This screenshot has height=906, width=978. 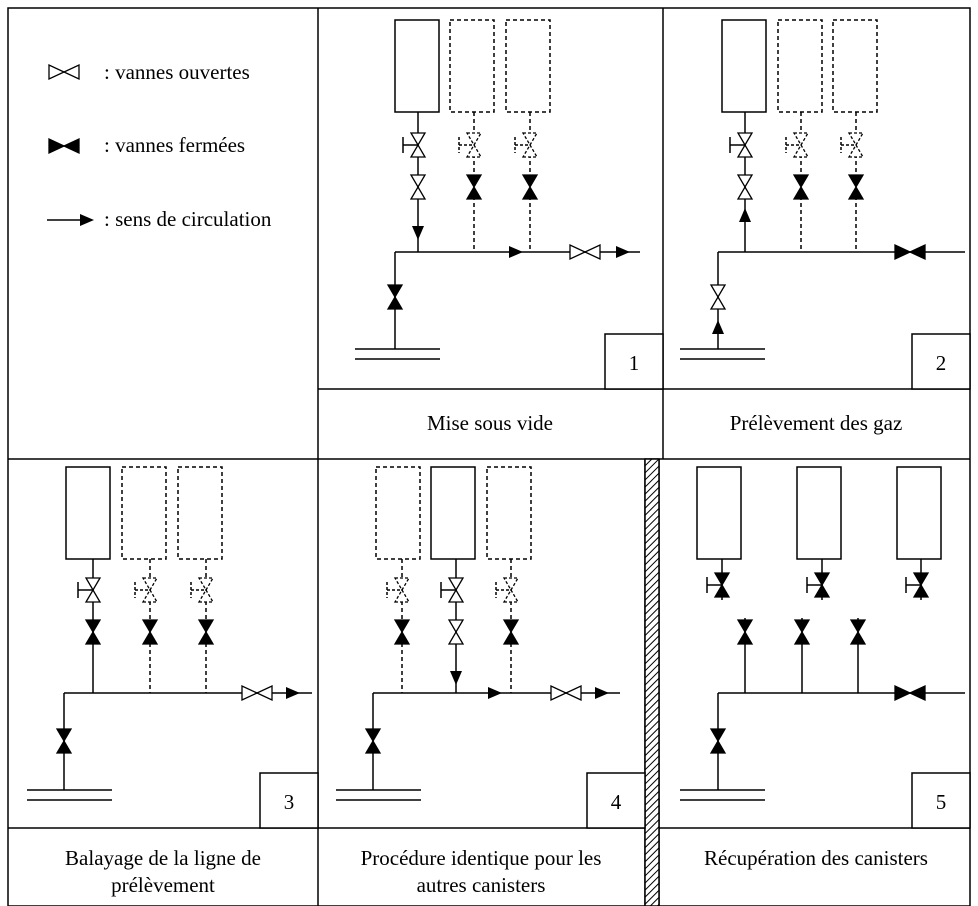 I want to click on panel-number-3: 3, so click(x=289, y=802).